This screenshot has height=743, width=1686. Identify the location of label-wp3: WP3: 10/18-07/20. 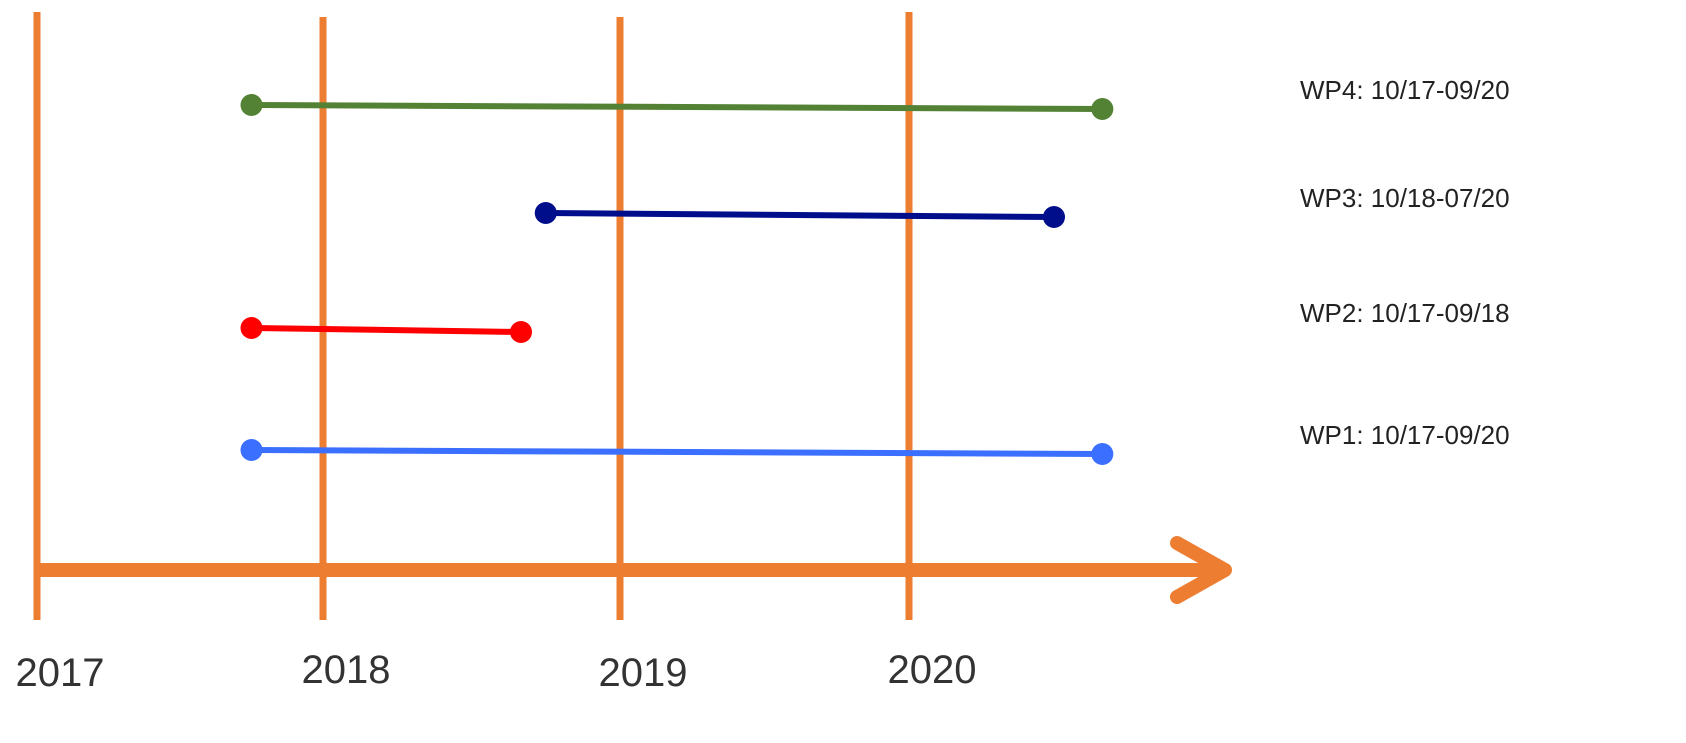
(1405, 198).